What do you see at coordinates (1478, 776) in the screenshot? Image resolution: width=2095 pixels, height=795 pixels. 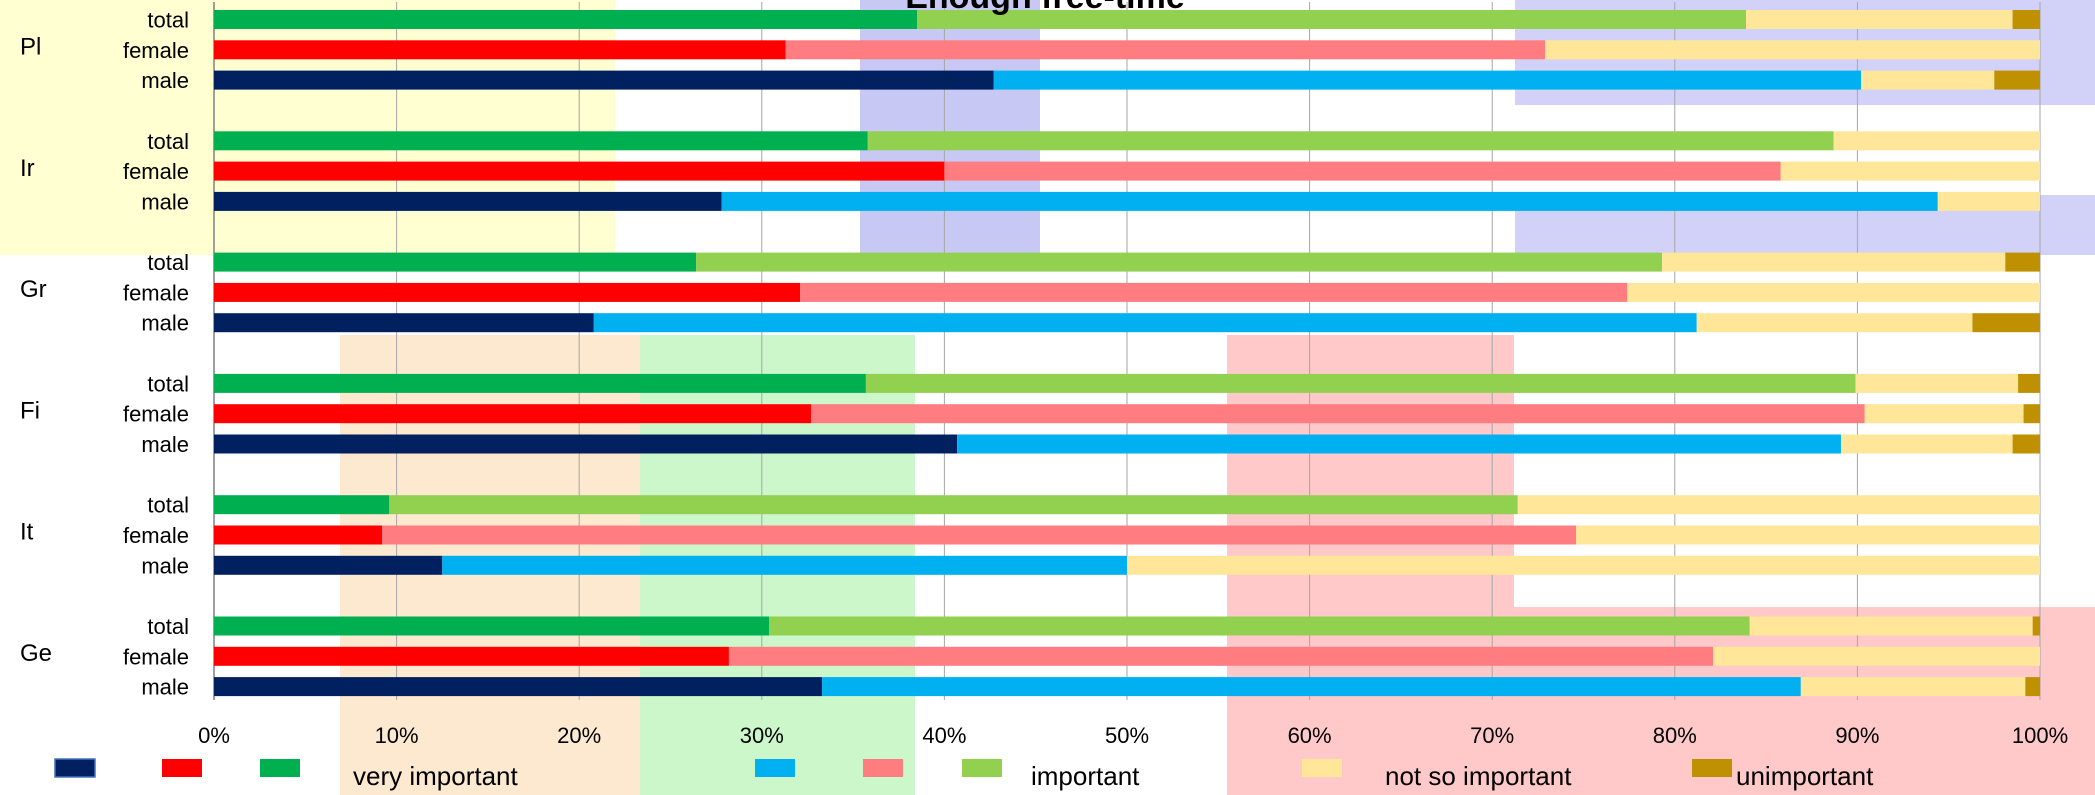 I see `legend-label: not so important` at bounding box center [1478, 776].